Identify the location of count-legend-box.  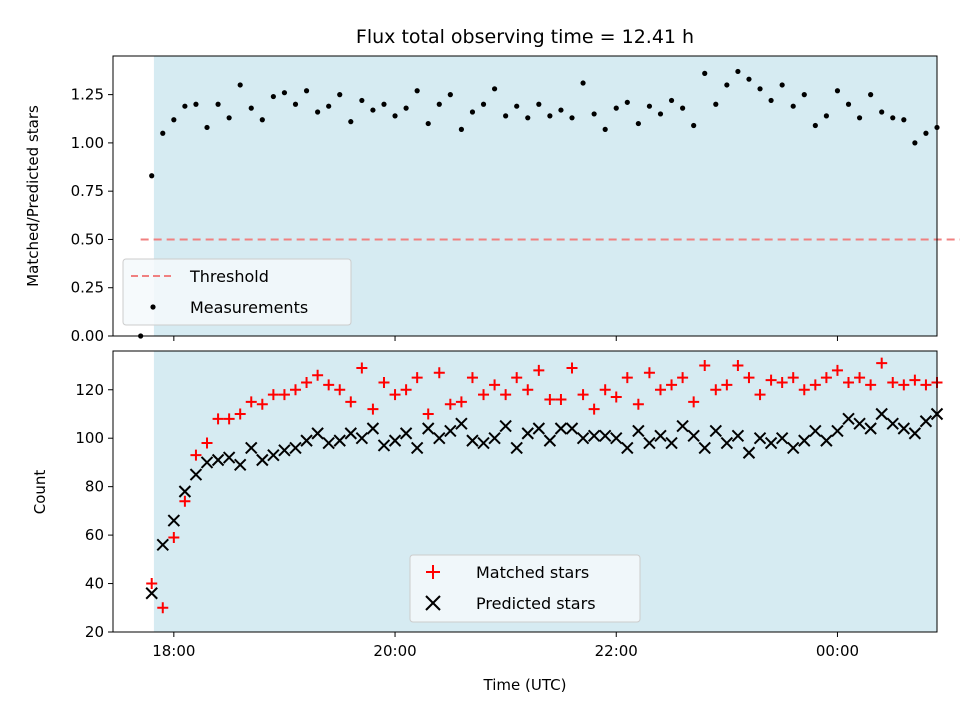
(525, 588).